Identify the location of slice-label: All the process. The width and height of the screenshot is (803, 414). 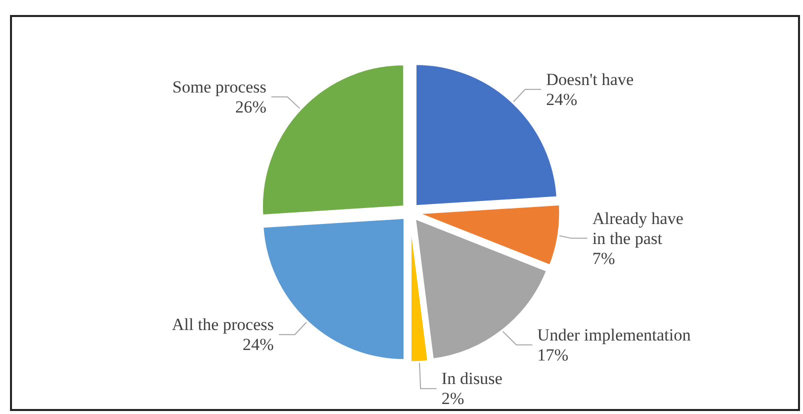
(223, 324).